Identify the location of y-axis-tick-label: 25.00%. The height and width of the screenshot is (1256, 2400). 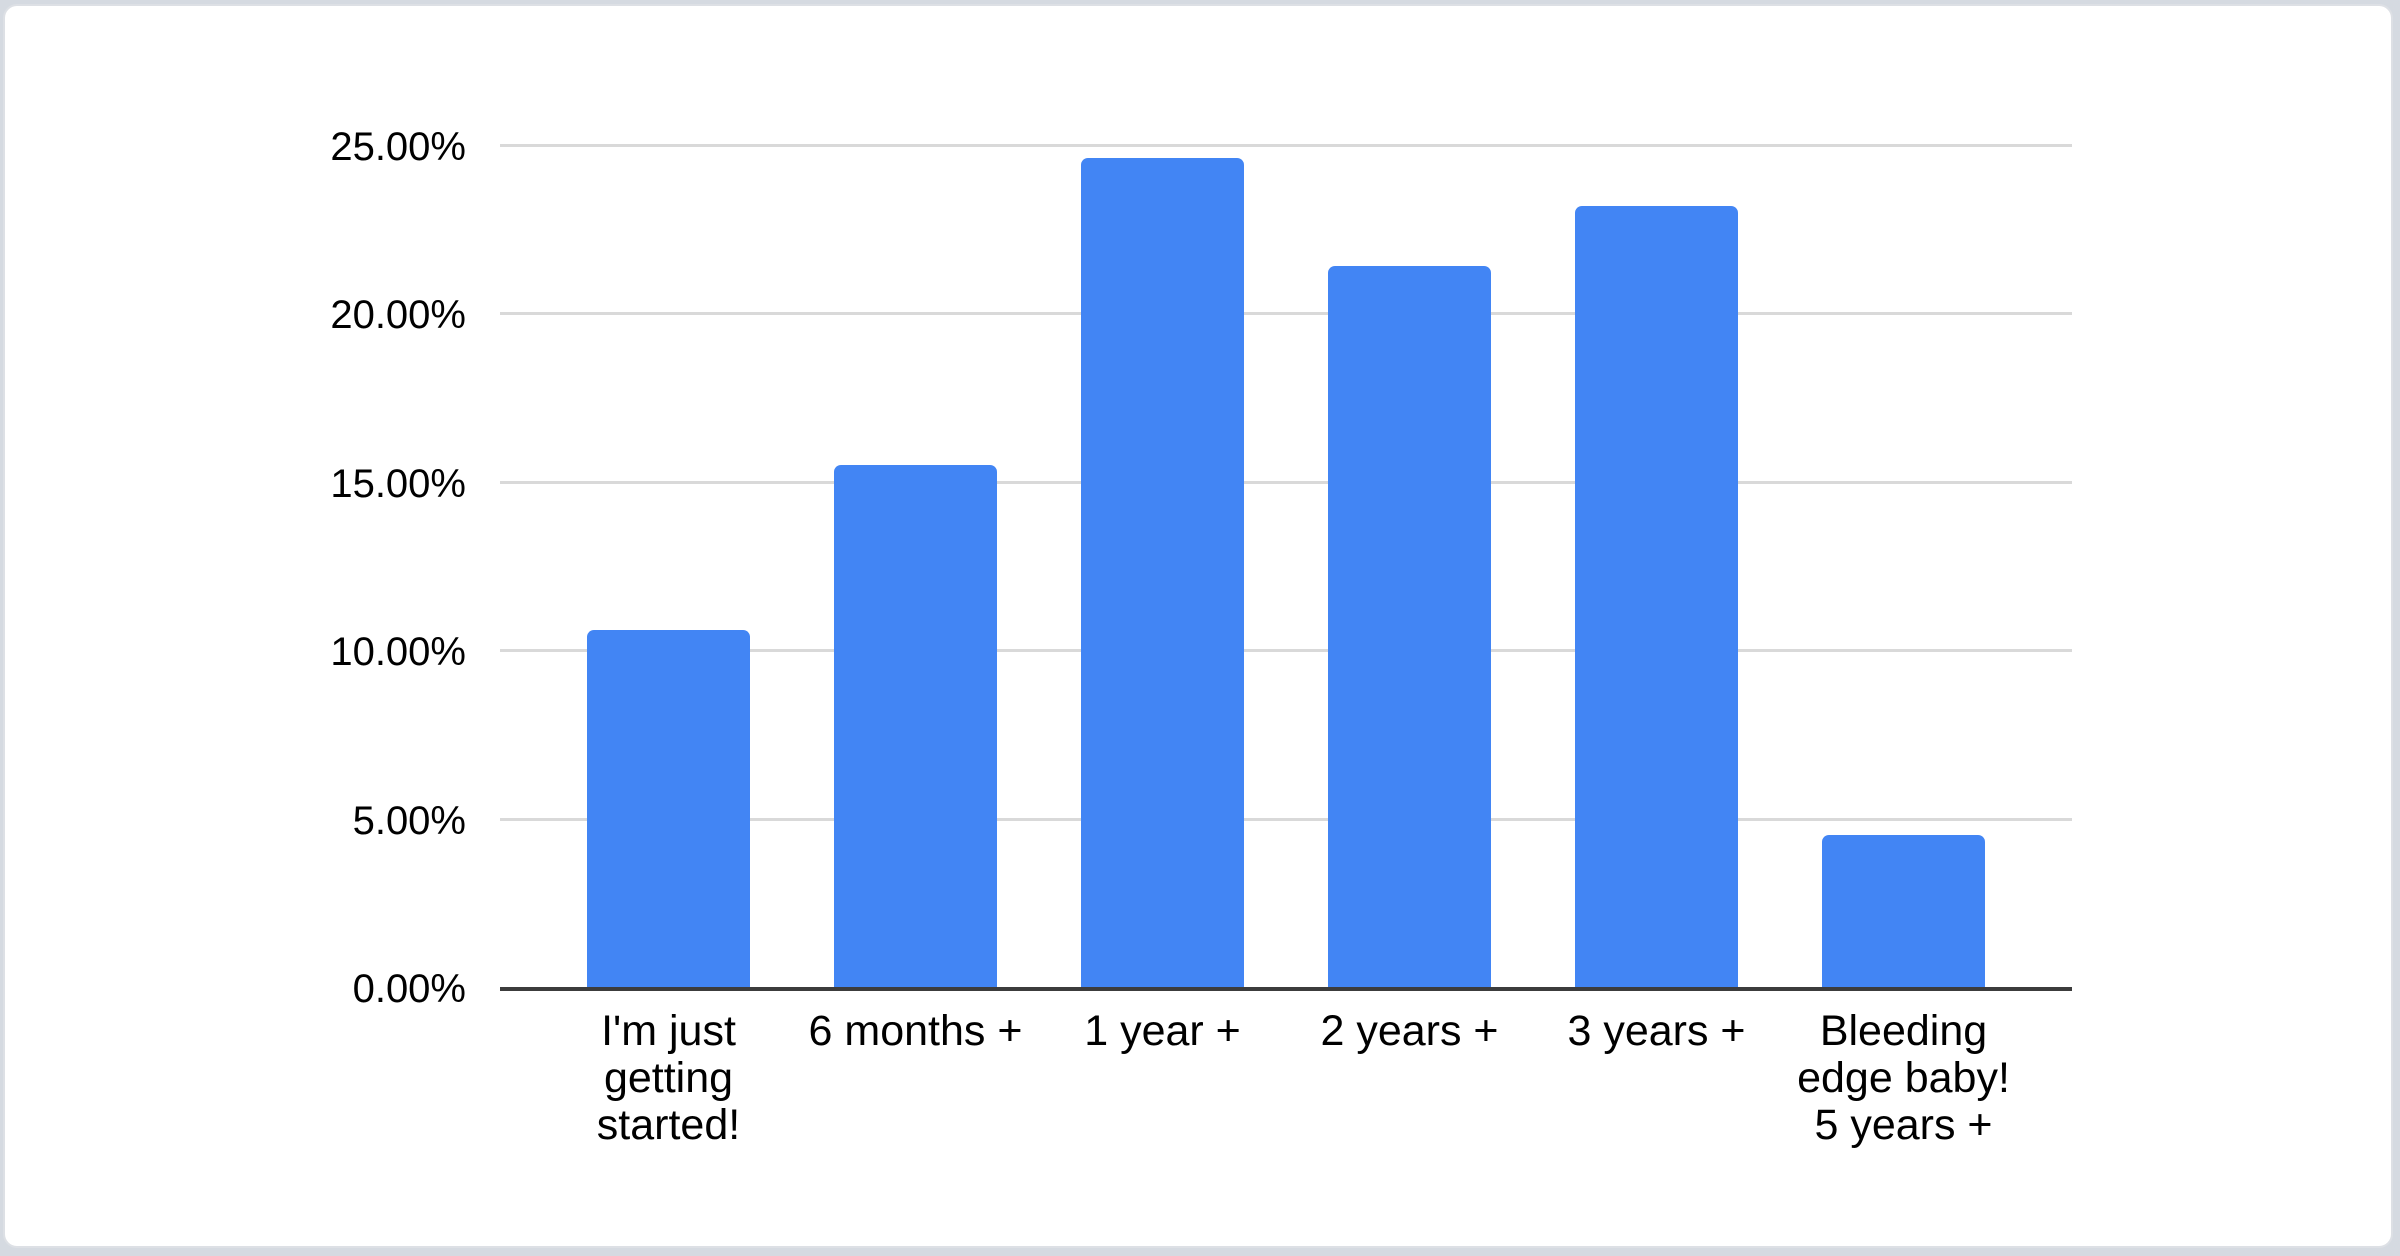
(398, 147).